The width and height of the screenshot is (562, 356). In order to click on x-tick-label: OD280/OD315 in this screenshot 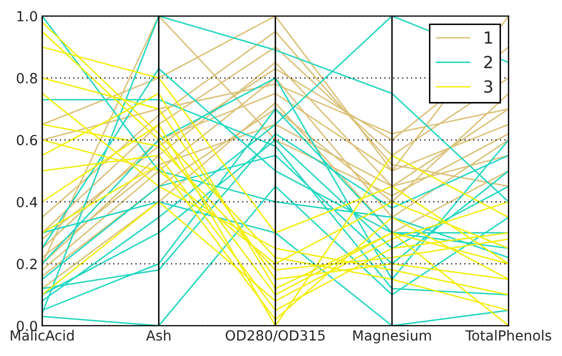, I will do `click(275, 336)`.